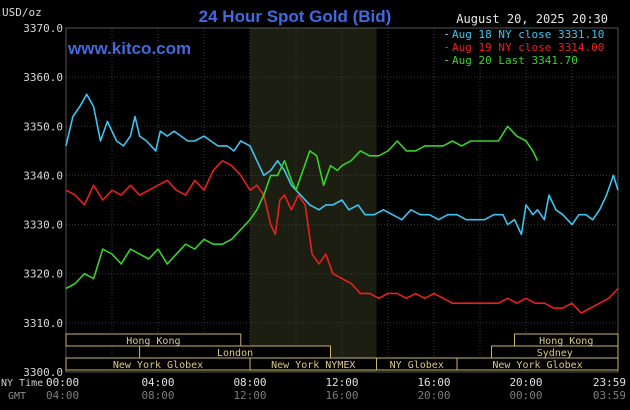  I want to click on legend-entry: Aug 19 NY close 3314.00, so click(528, 47).